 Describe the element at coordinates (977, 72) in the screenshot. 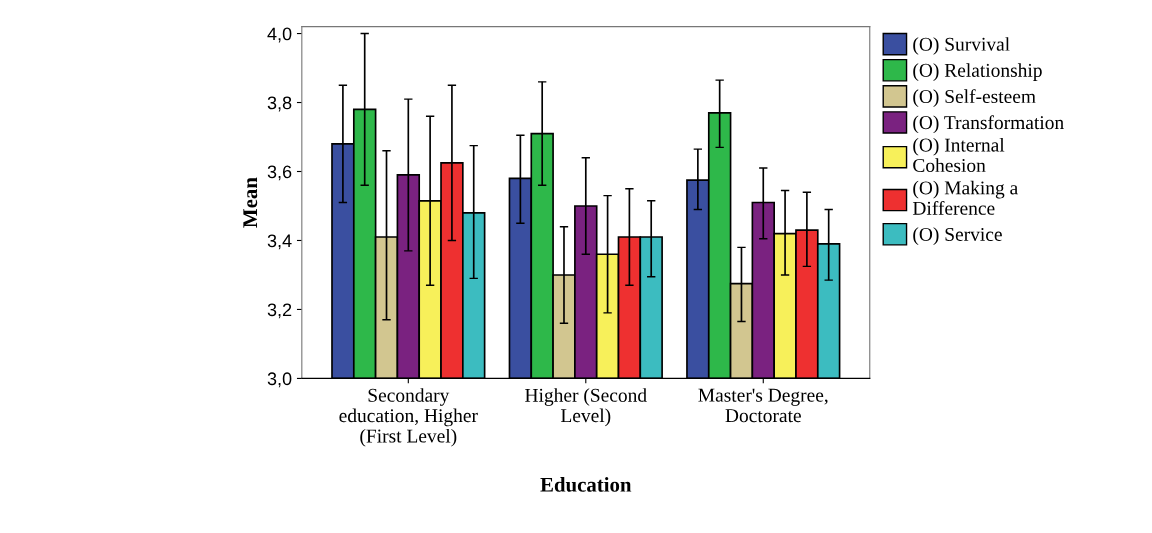

I see `legend-label: (O) Relationship` at that location.